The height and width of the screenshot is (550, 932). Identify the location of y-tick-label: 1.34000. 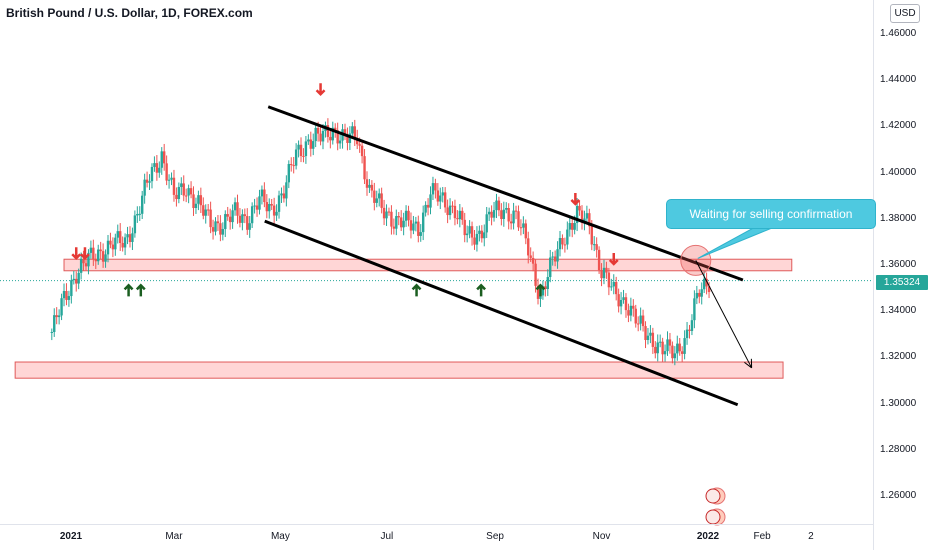
(898, 311).